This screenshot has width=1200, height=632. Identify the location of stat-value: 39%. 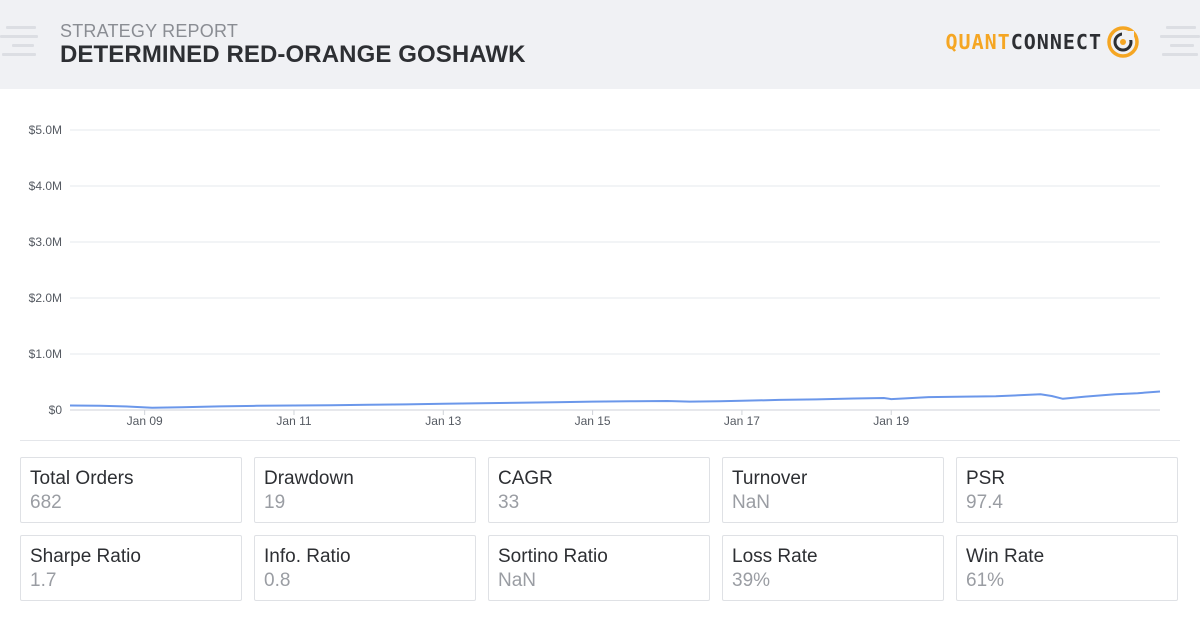
(751, 580).